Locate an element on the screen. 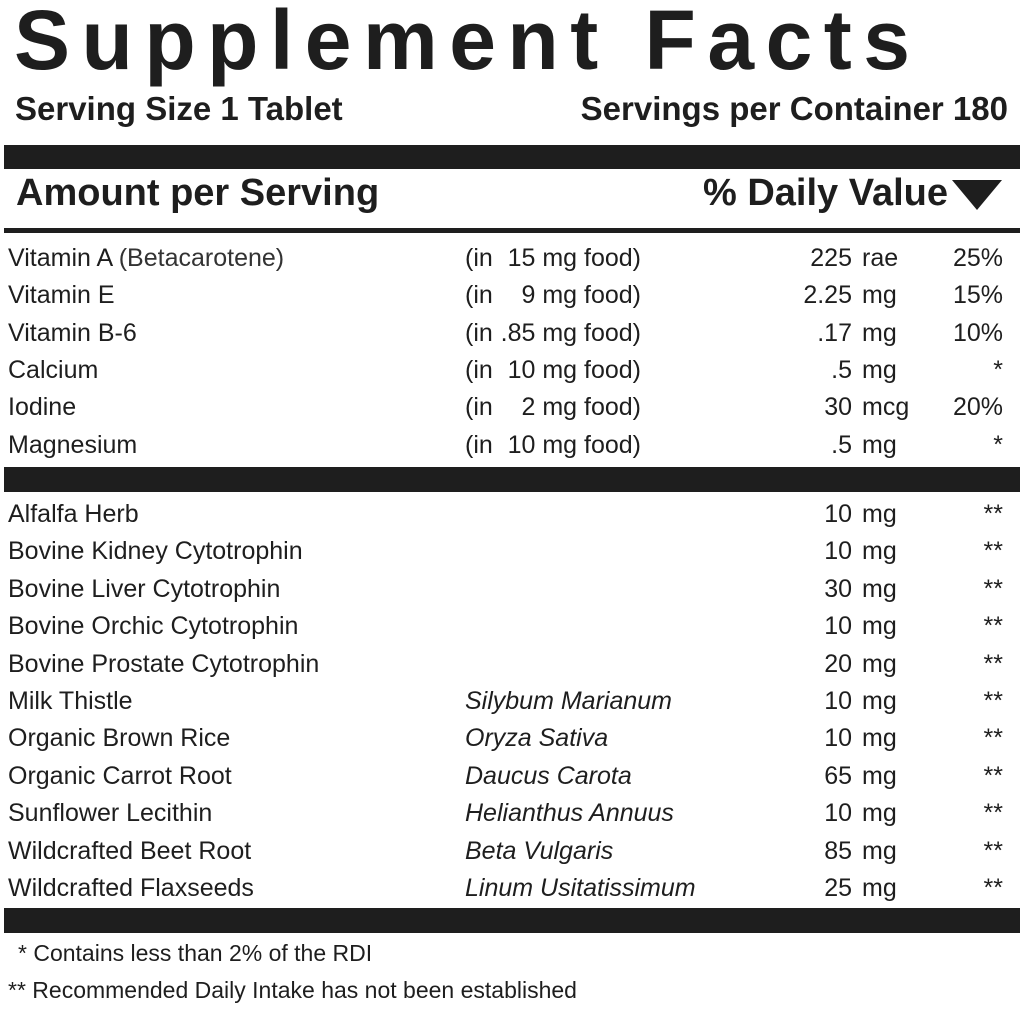  daily-value: 20% is located at coordinates (977, 407).